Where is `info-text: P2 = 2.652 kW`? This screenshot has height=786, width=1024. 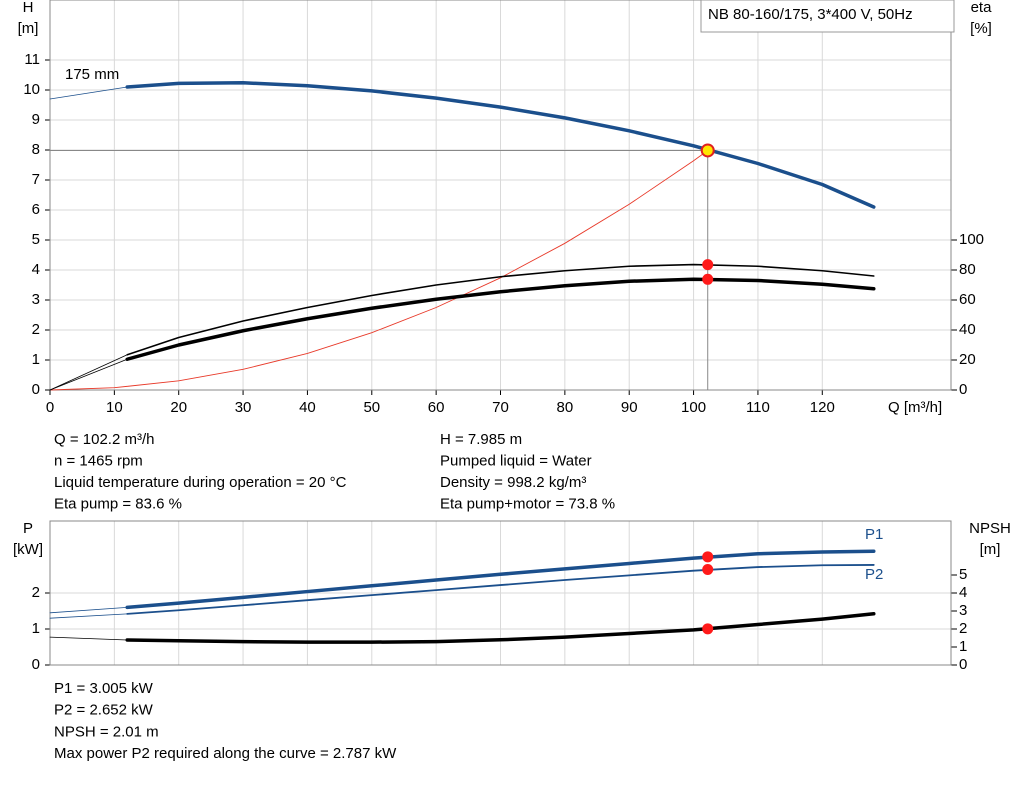 info-text: P2 = 2.652 kW is located at coordinates (104, 710).